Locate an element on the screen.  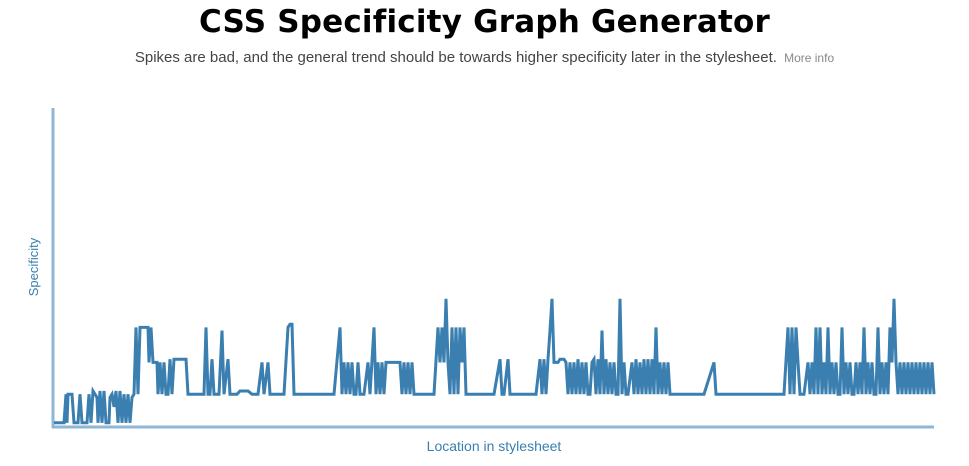
page-title: CSS Specificity Graph Generator is located at coordinates (484, 22).